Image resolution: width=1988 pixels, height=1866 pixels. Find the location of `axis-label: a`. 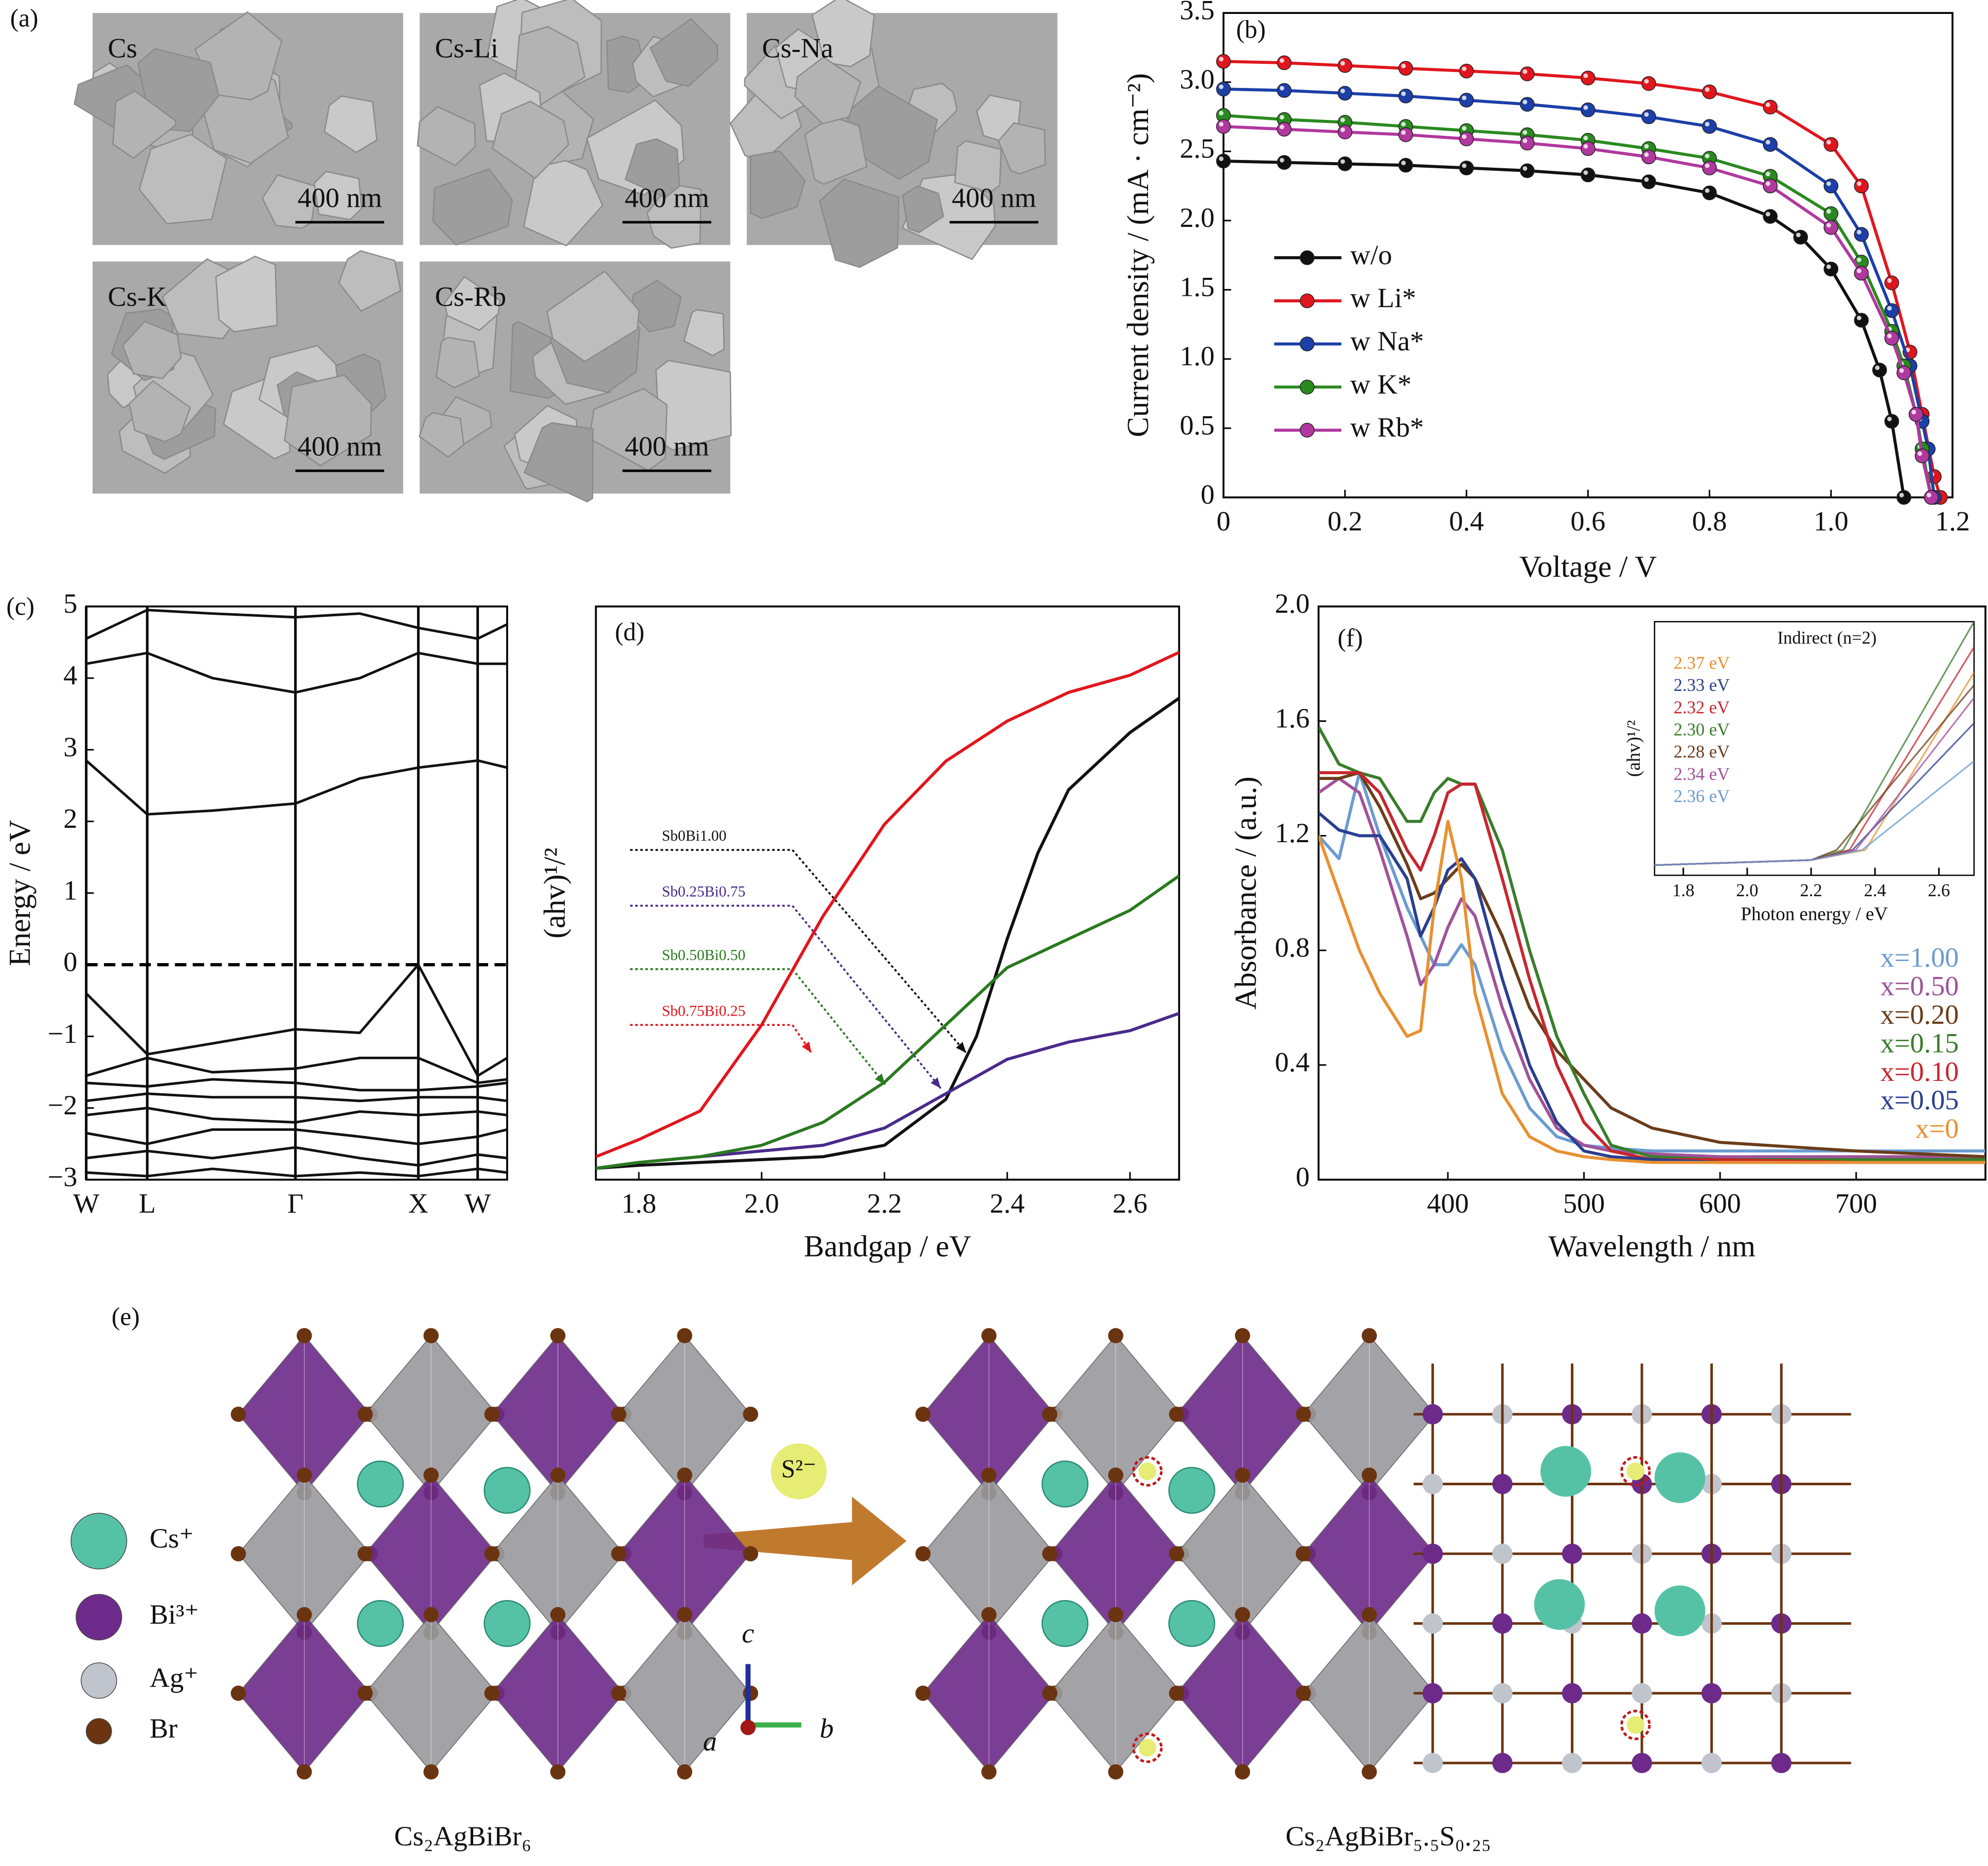

axis-label: a is located at coordinates (710, 1741).